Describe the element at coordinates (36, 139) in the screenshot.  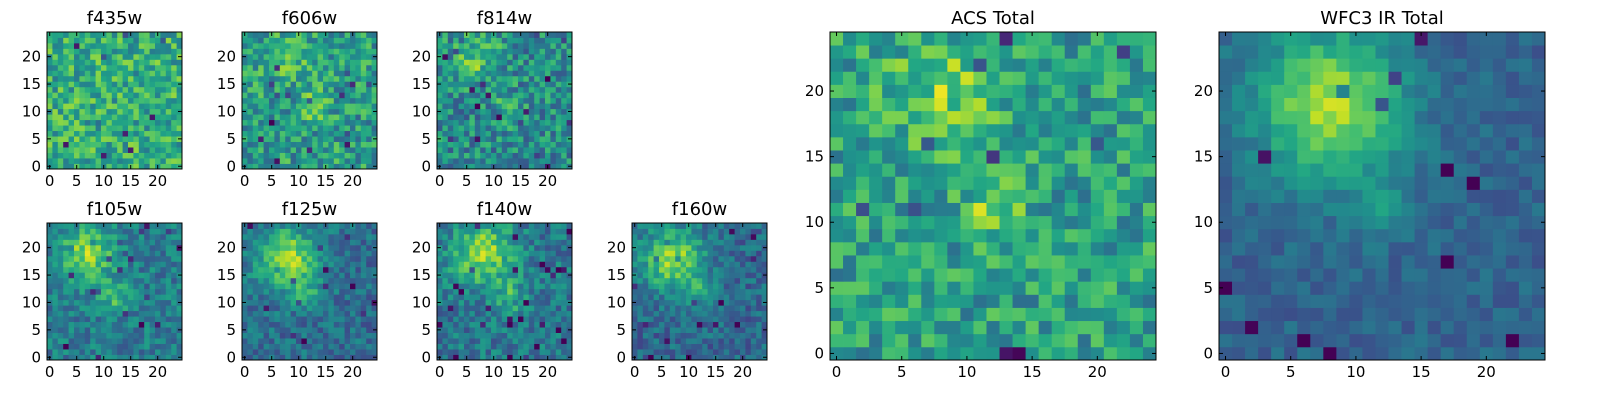
I see `y-tick-label: 5` at that location.